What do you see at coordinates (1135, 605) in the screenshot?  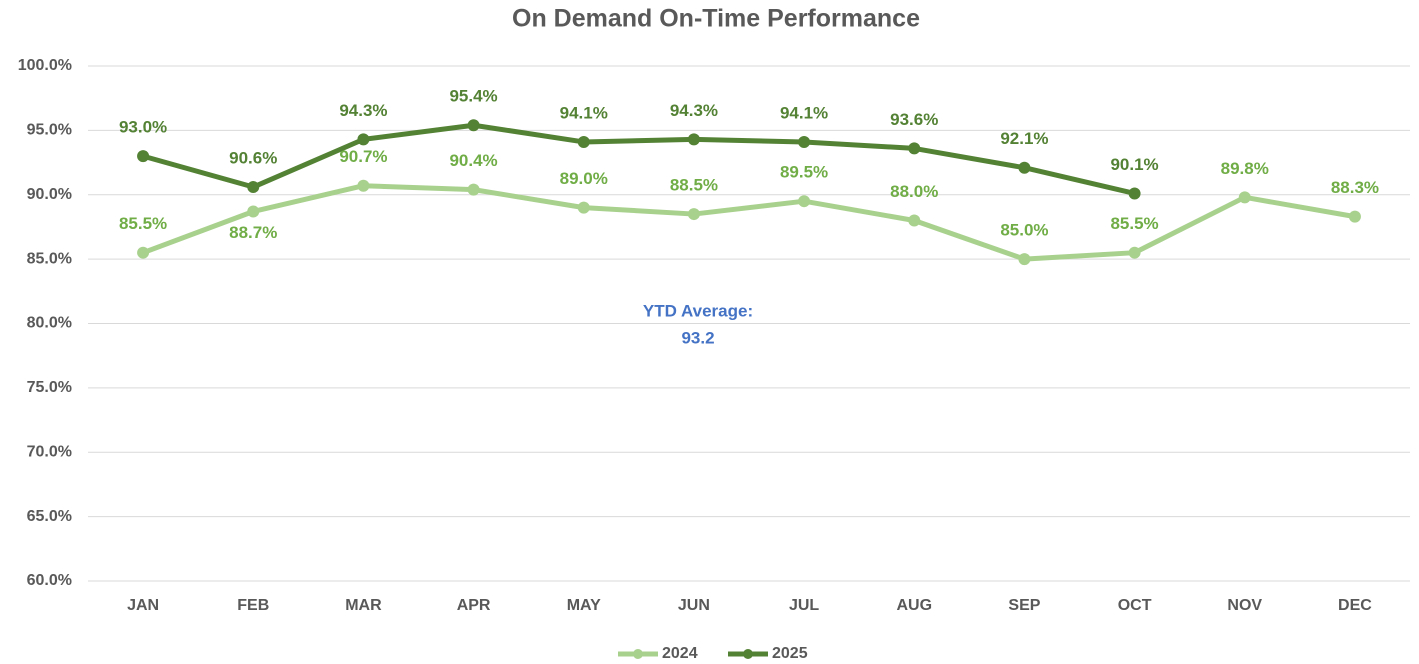 I see `x-tick-label: OCT` at bounding box center [1135, 605].